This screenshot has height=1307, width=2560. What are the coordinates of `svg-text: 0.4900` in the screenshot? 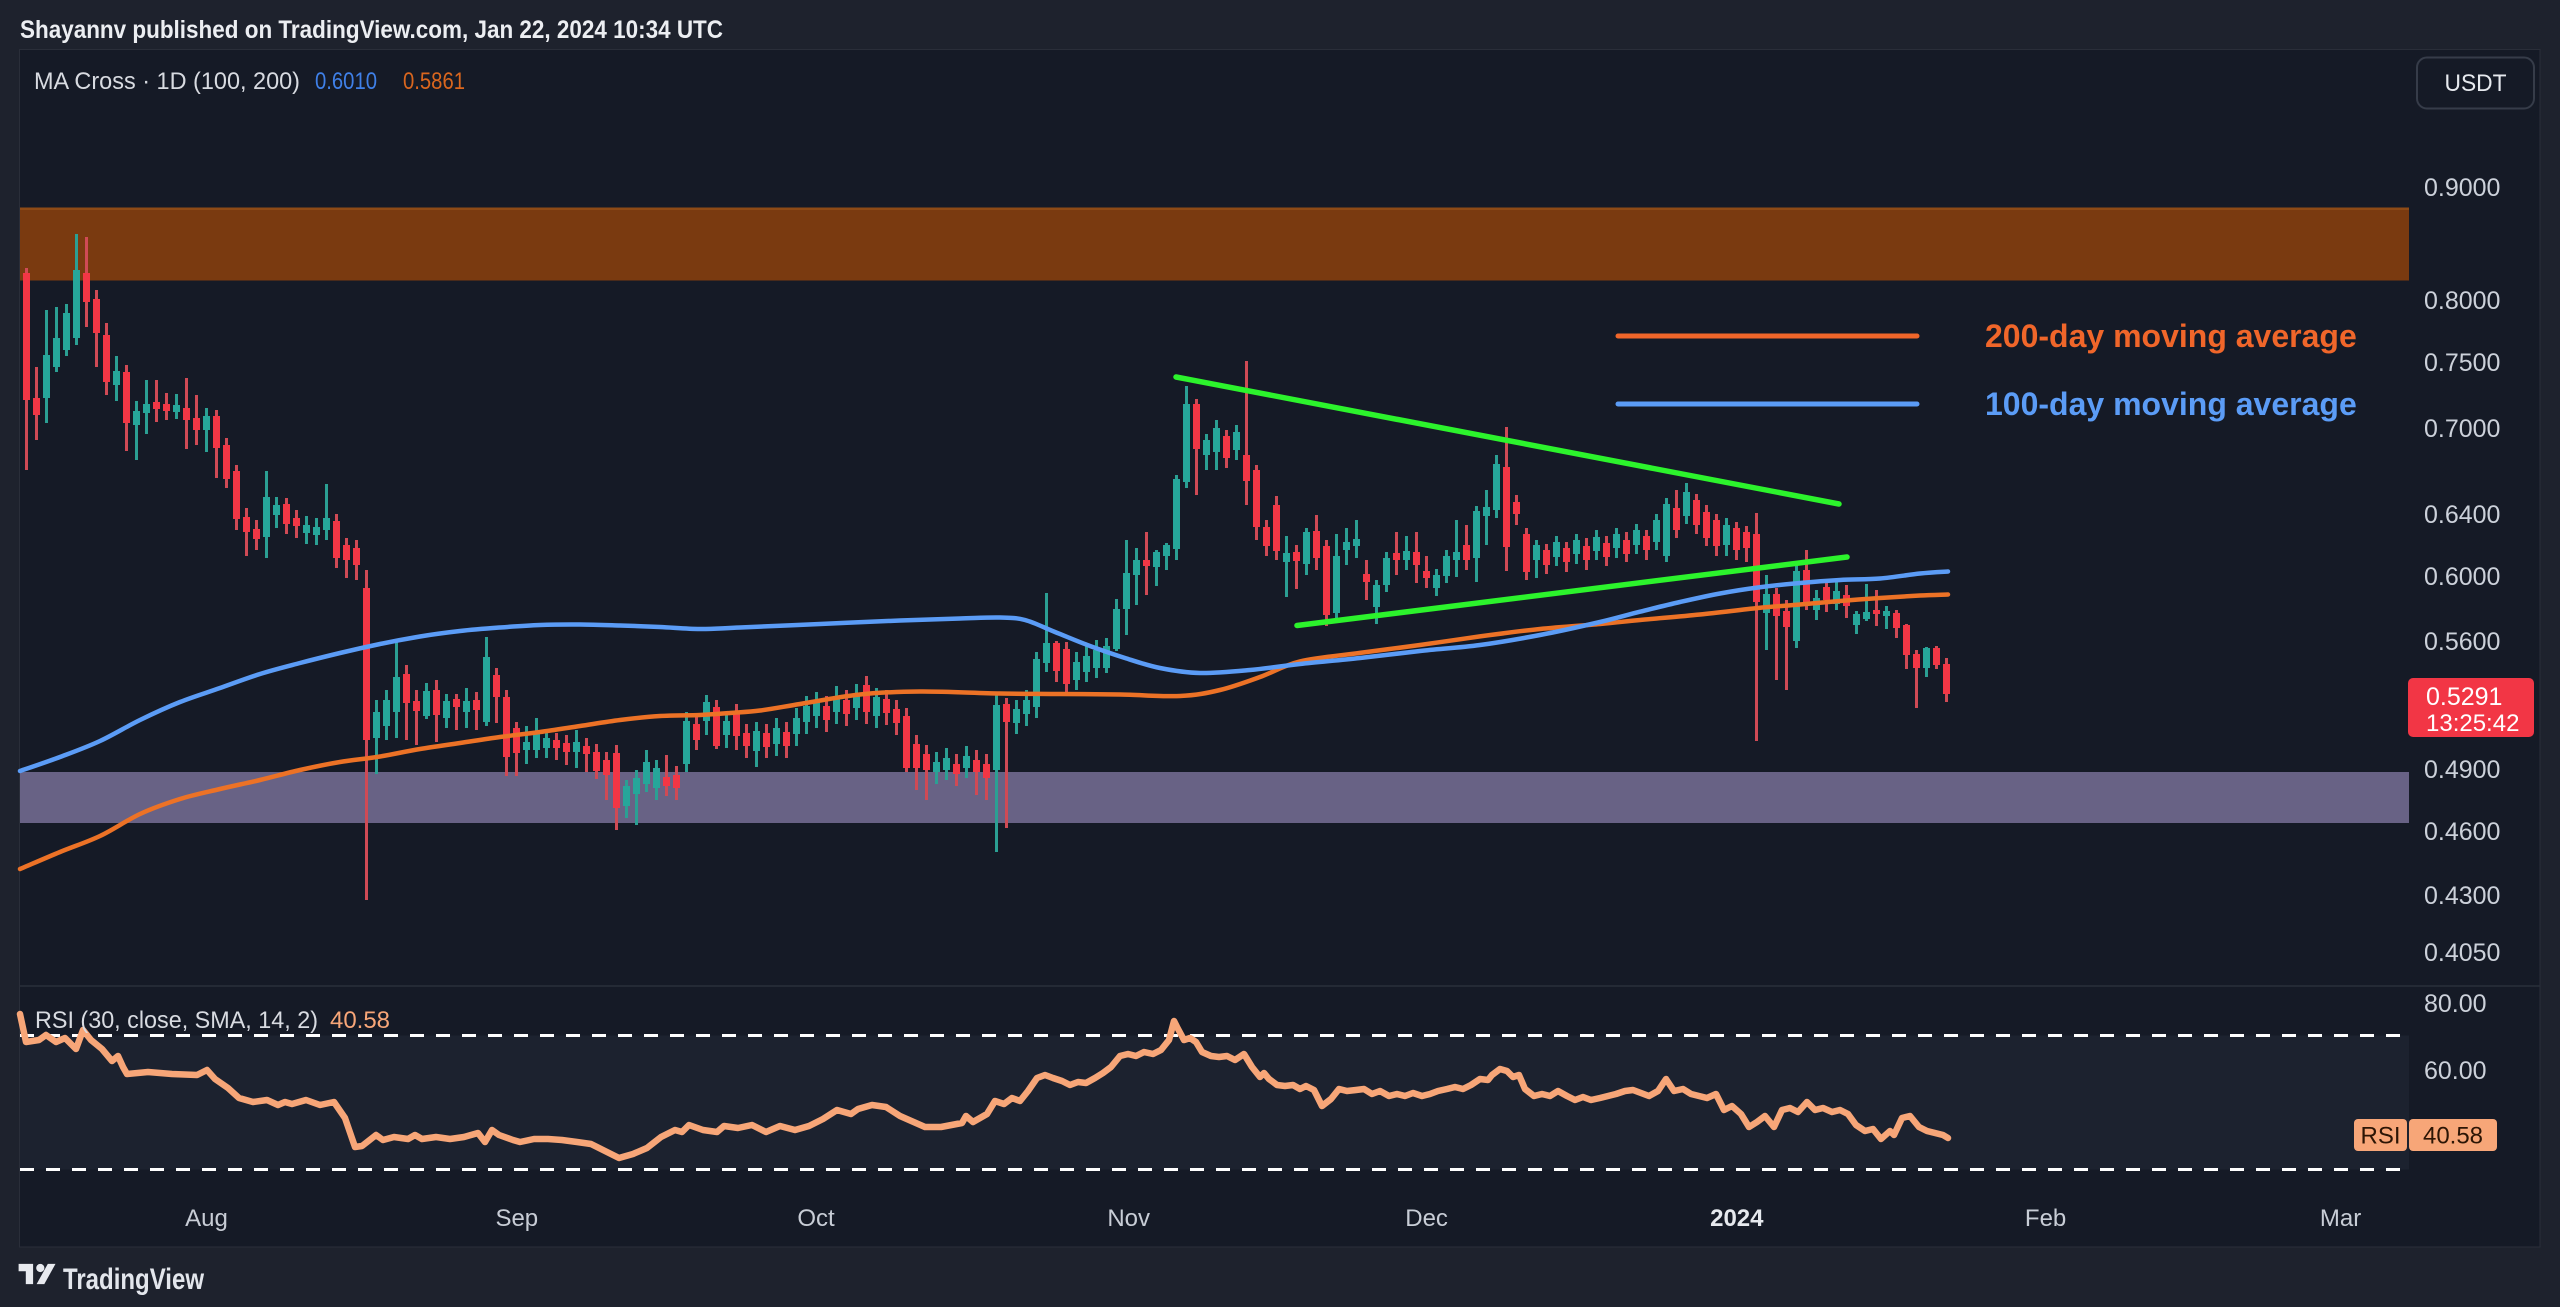 It's located at (2462, 770).